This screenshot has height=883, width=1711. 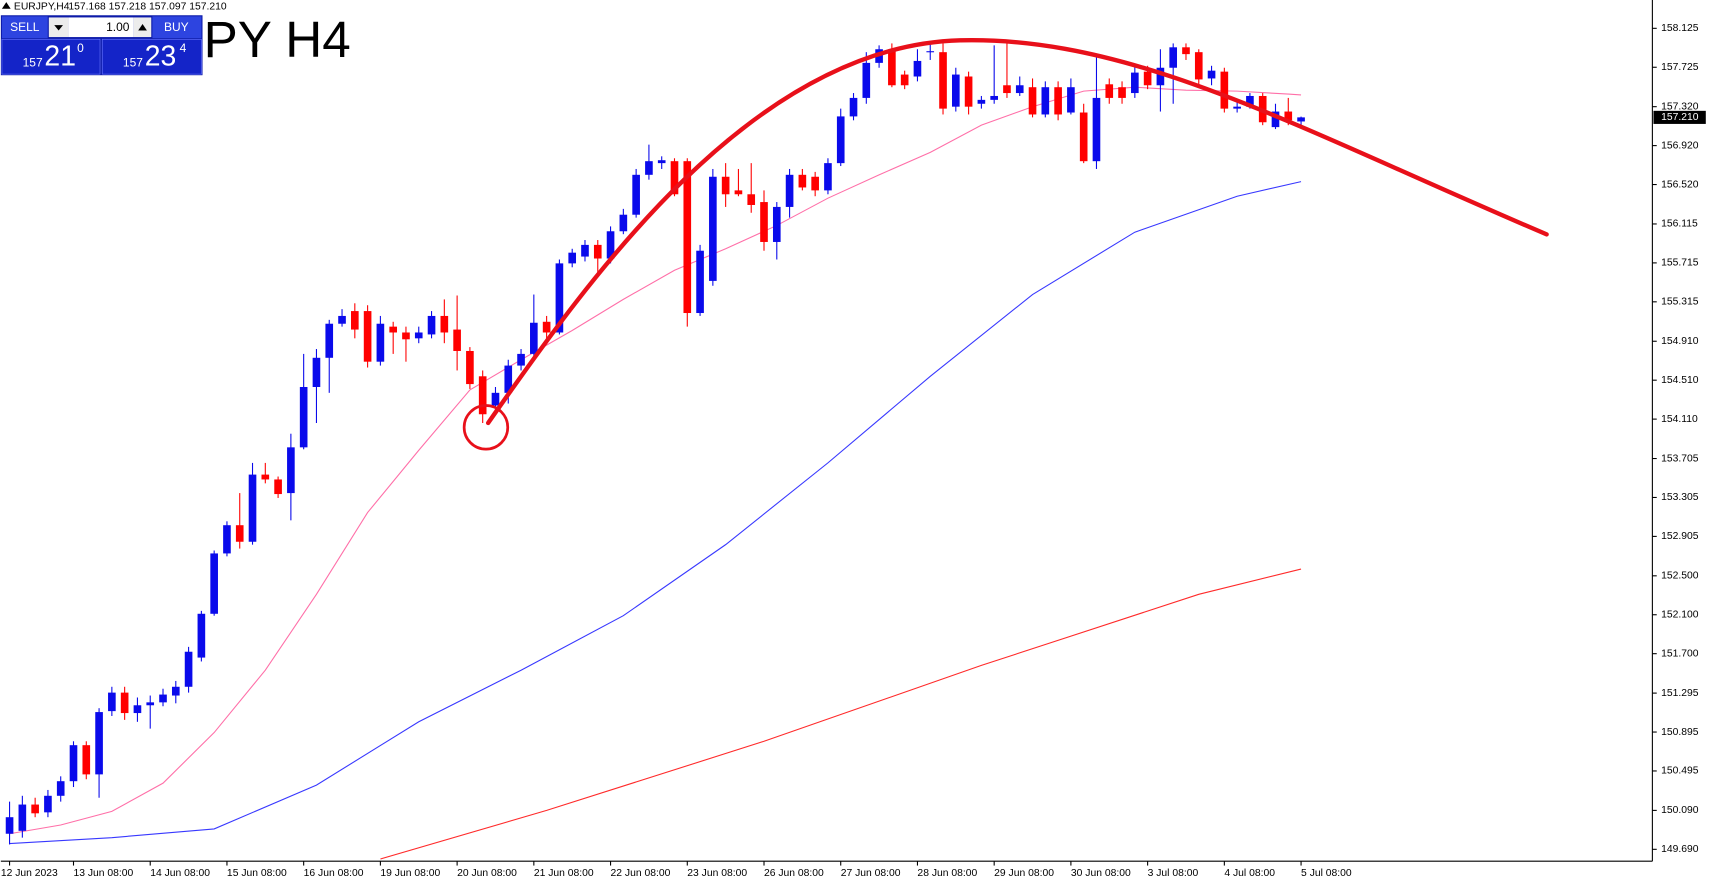 I want to click on sell-button, so click(x=24, y=27).